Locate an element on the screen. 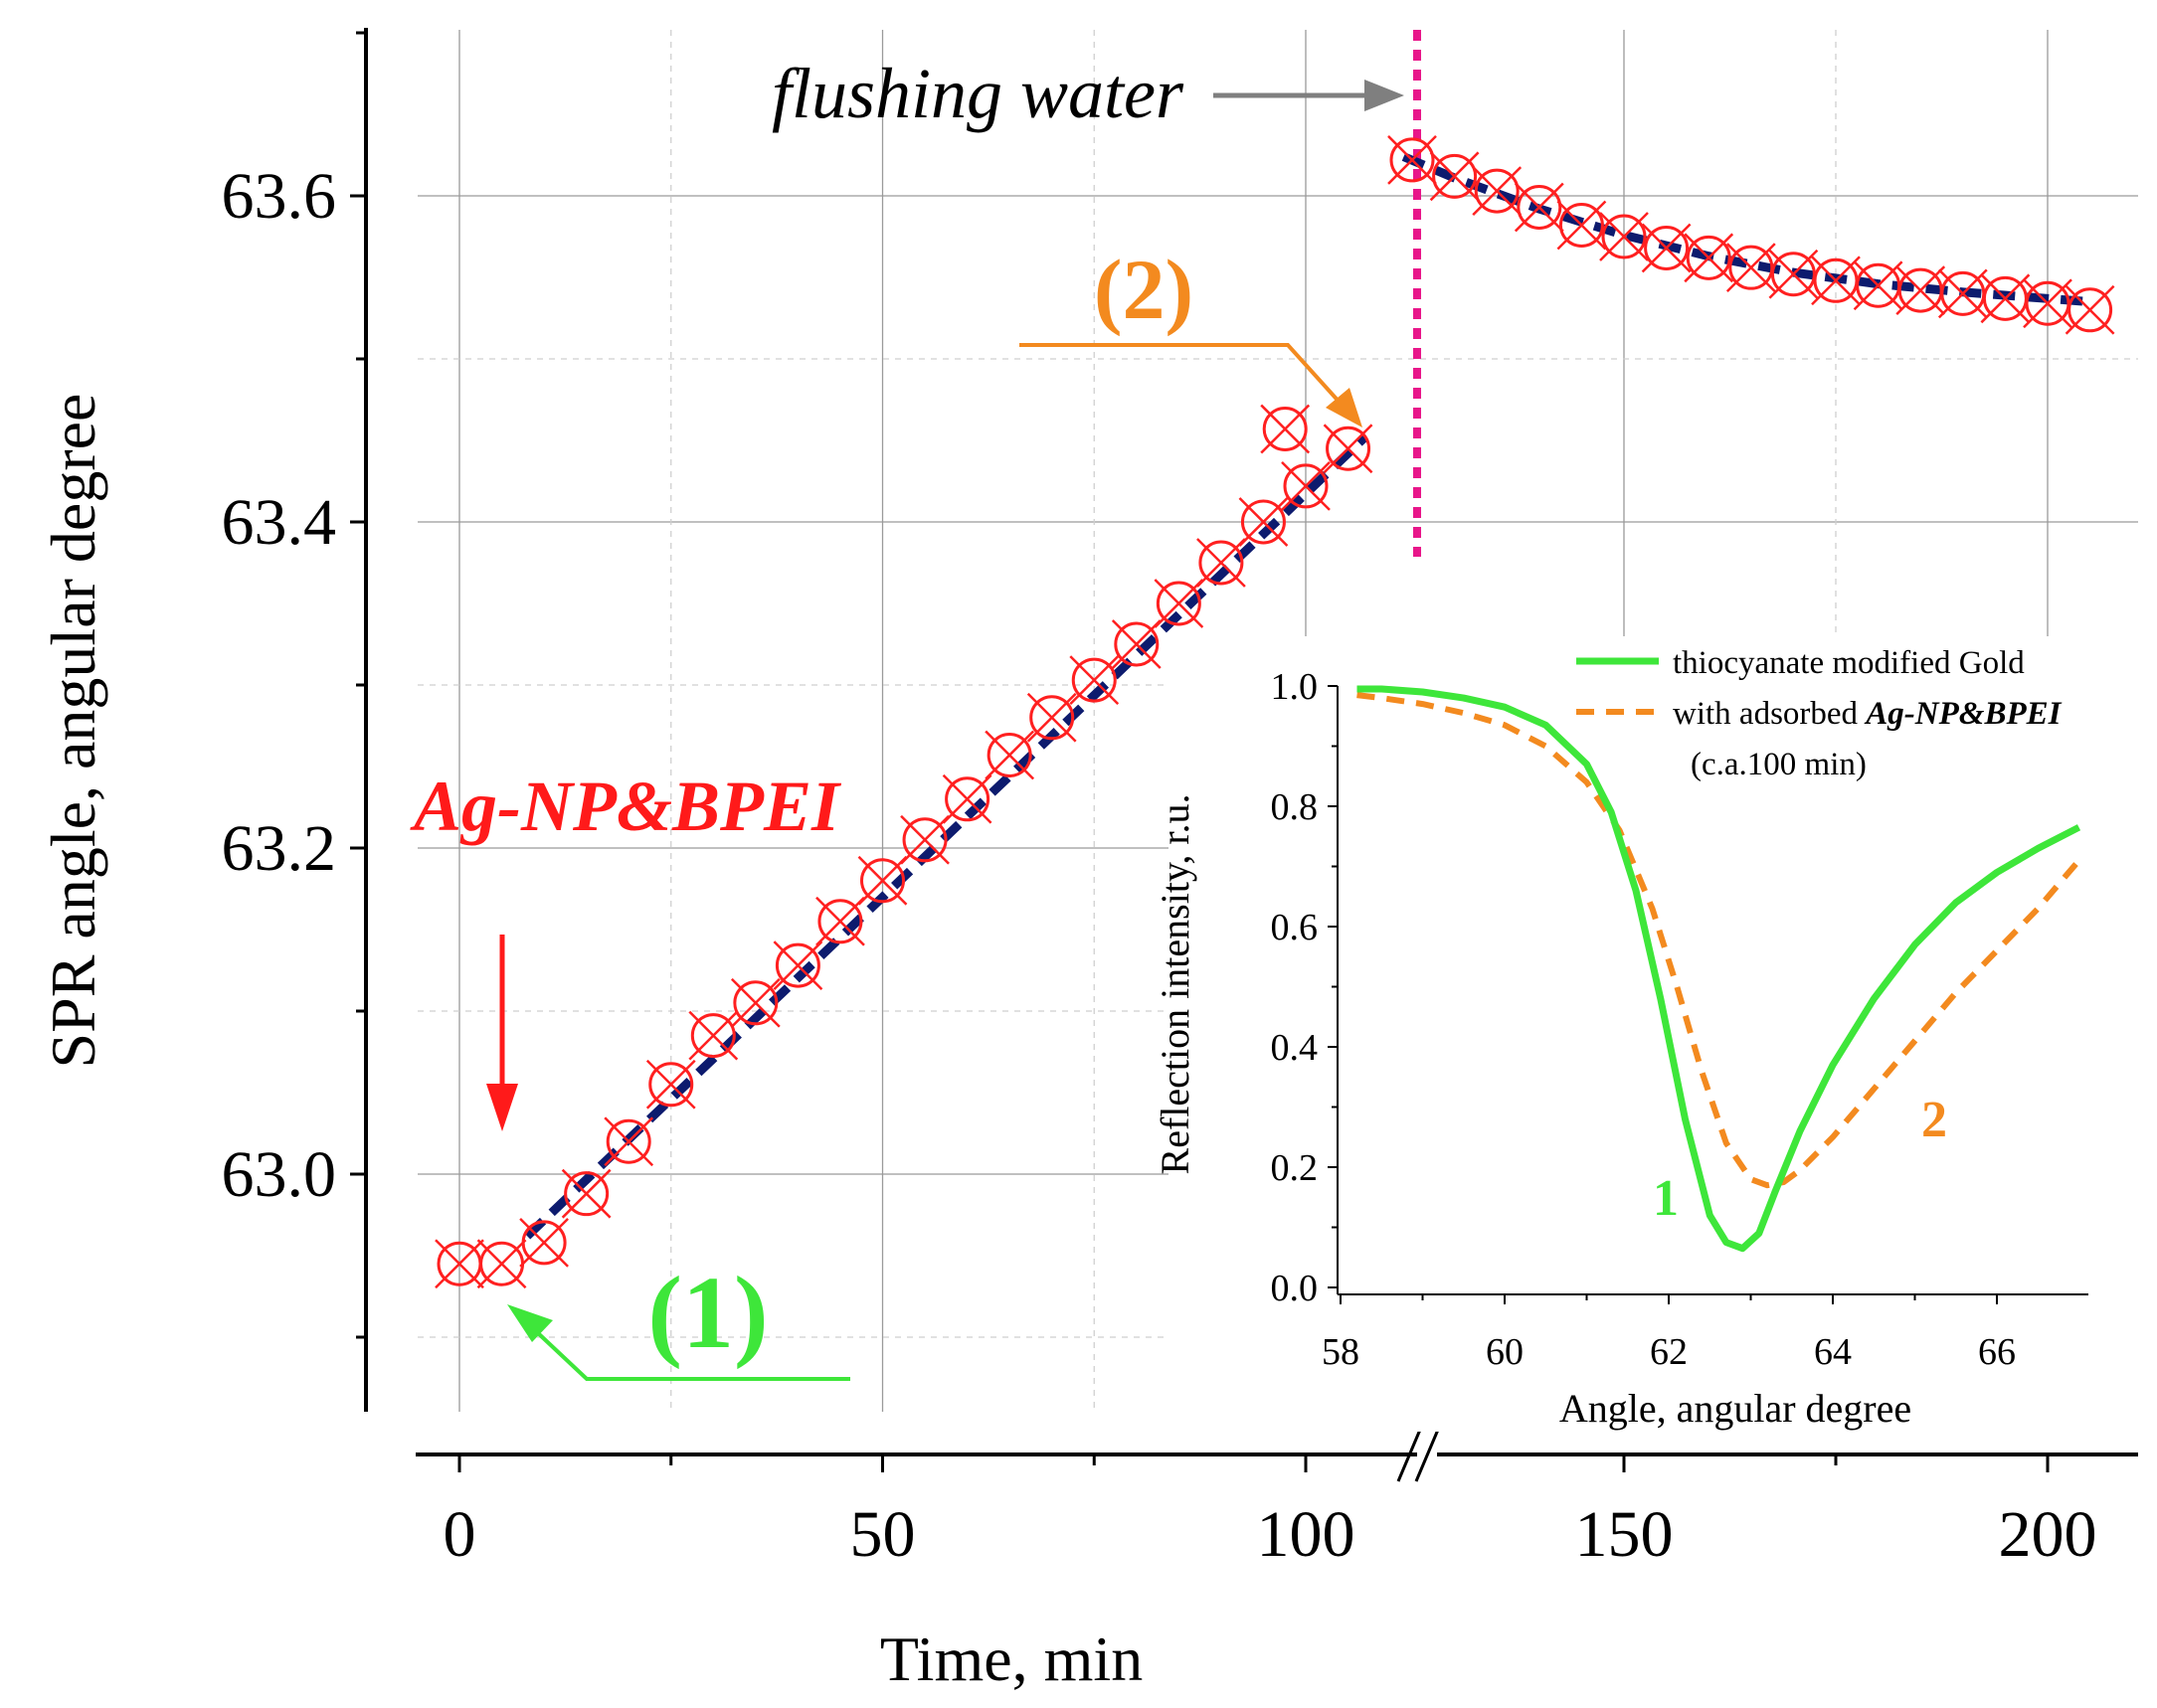 The image size is (2157, 1708). annotation-2: (2) is located at coordinates (1190, 334).